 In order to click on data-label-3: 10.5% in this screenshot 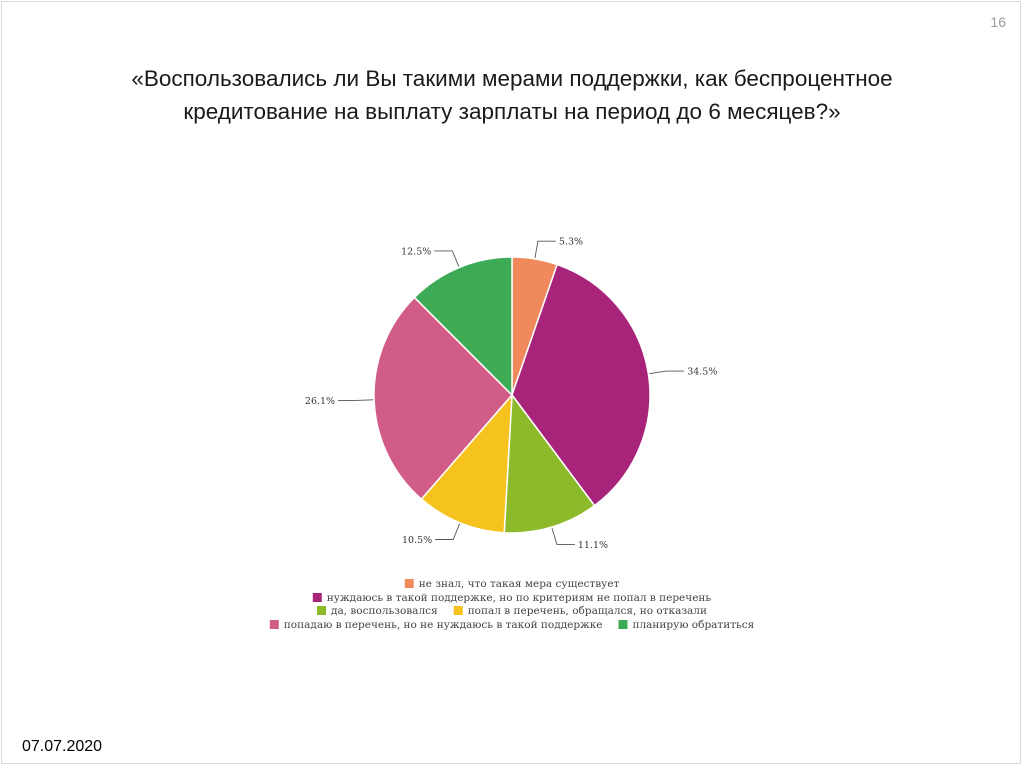, I will do `click(417, 540)`.